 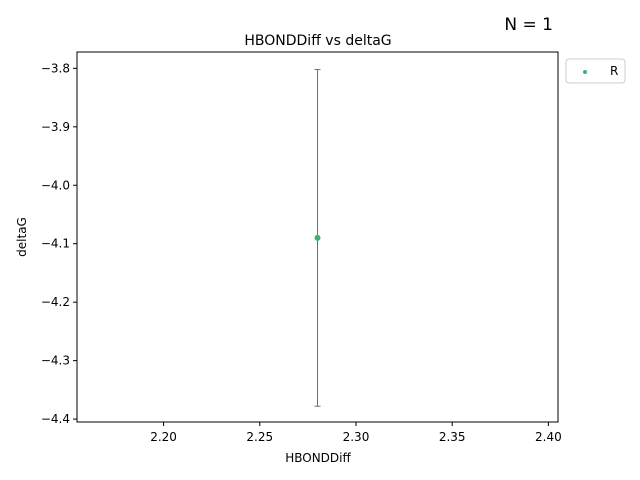 I want to click on x-tick-label: 2.40, so click(x=548, y=437).